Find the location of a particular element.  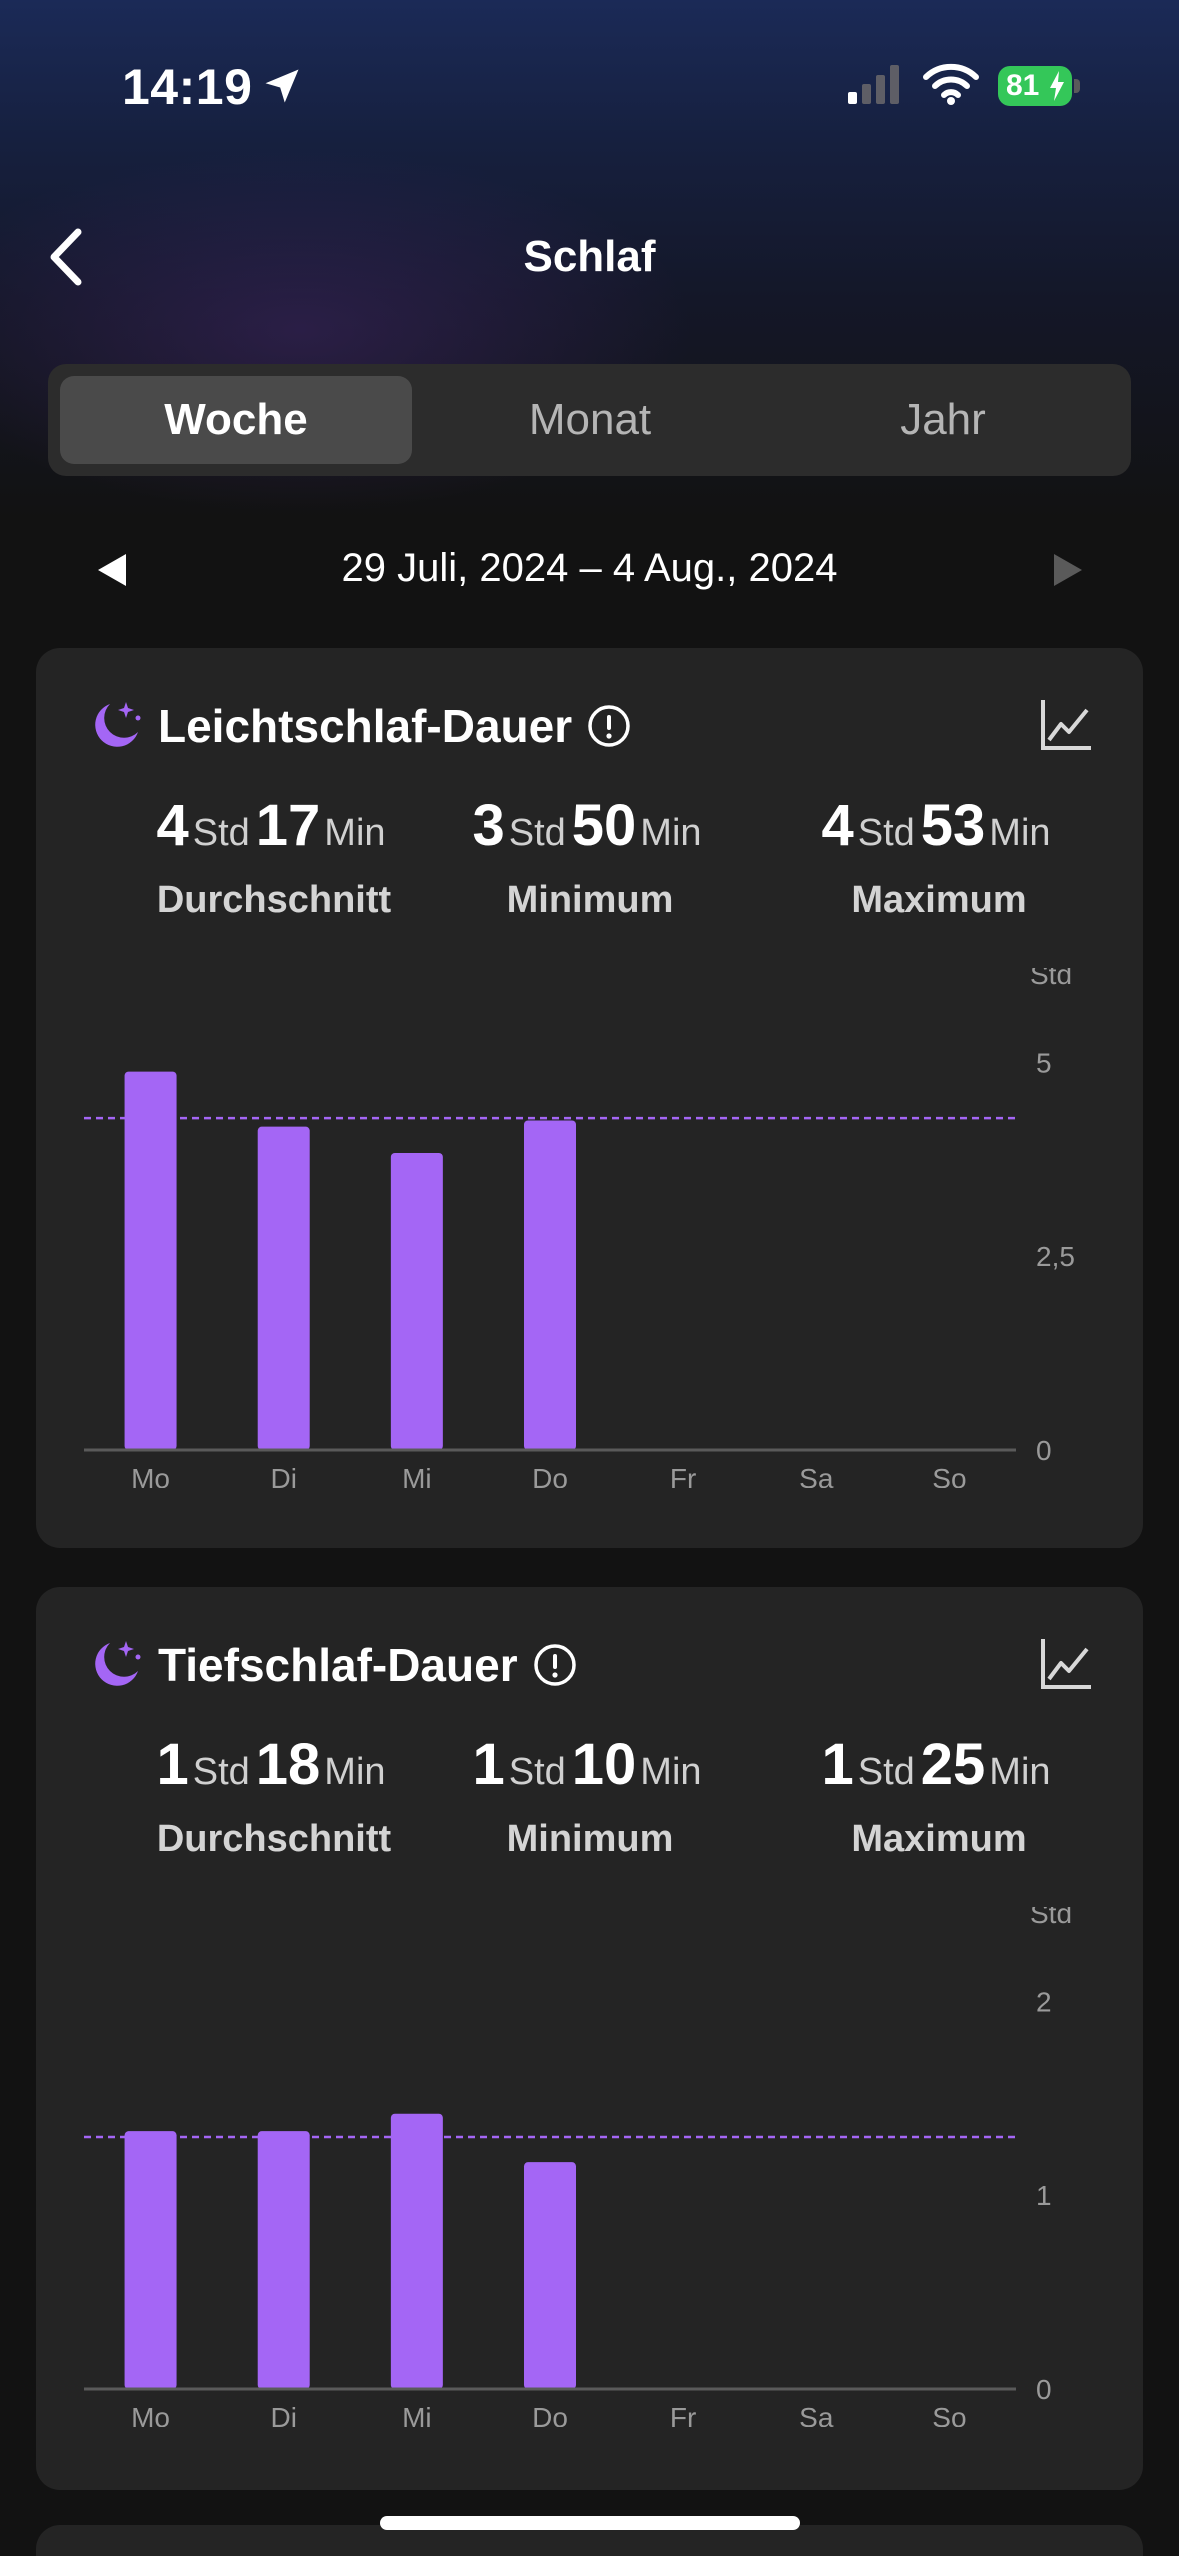

card-header: Leichtschlaf-Dauer is located at coordinates (359, 726).